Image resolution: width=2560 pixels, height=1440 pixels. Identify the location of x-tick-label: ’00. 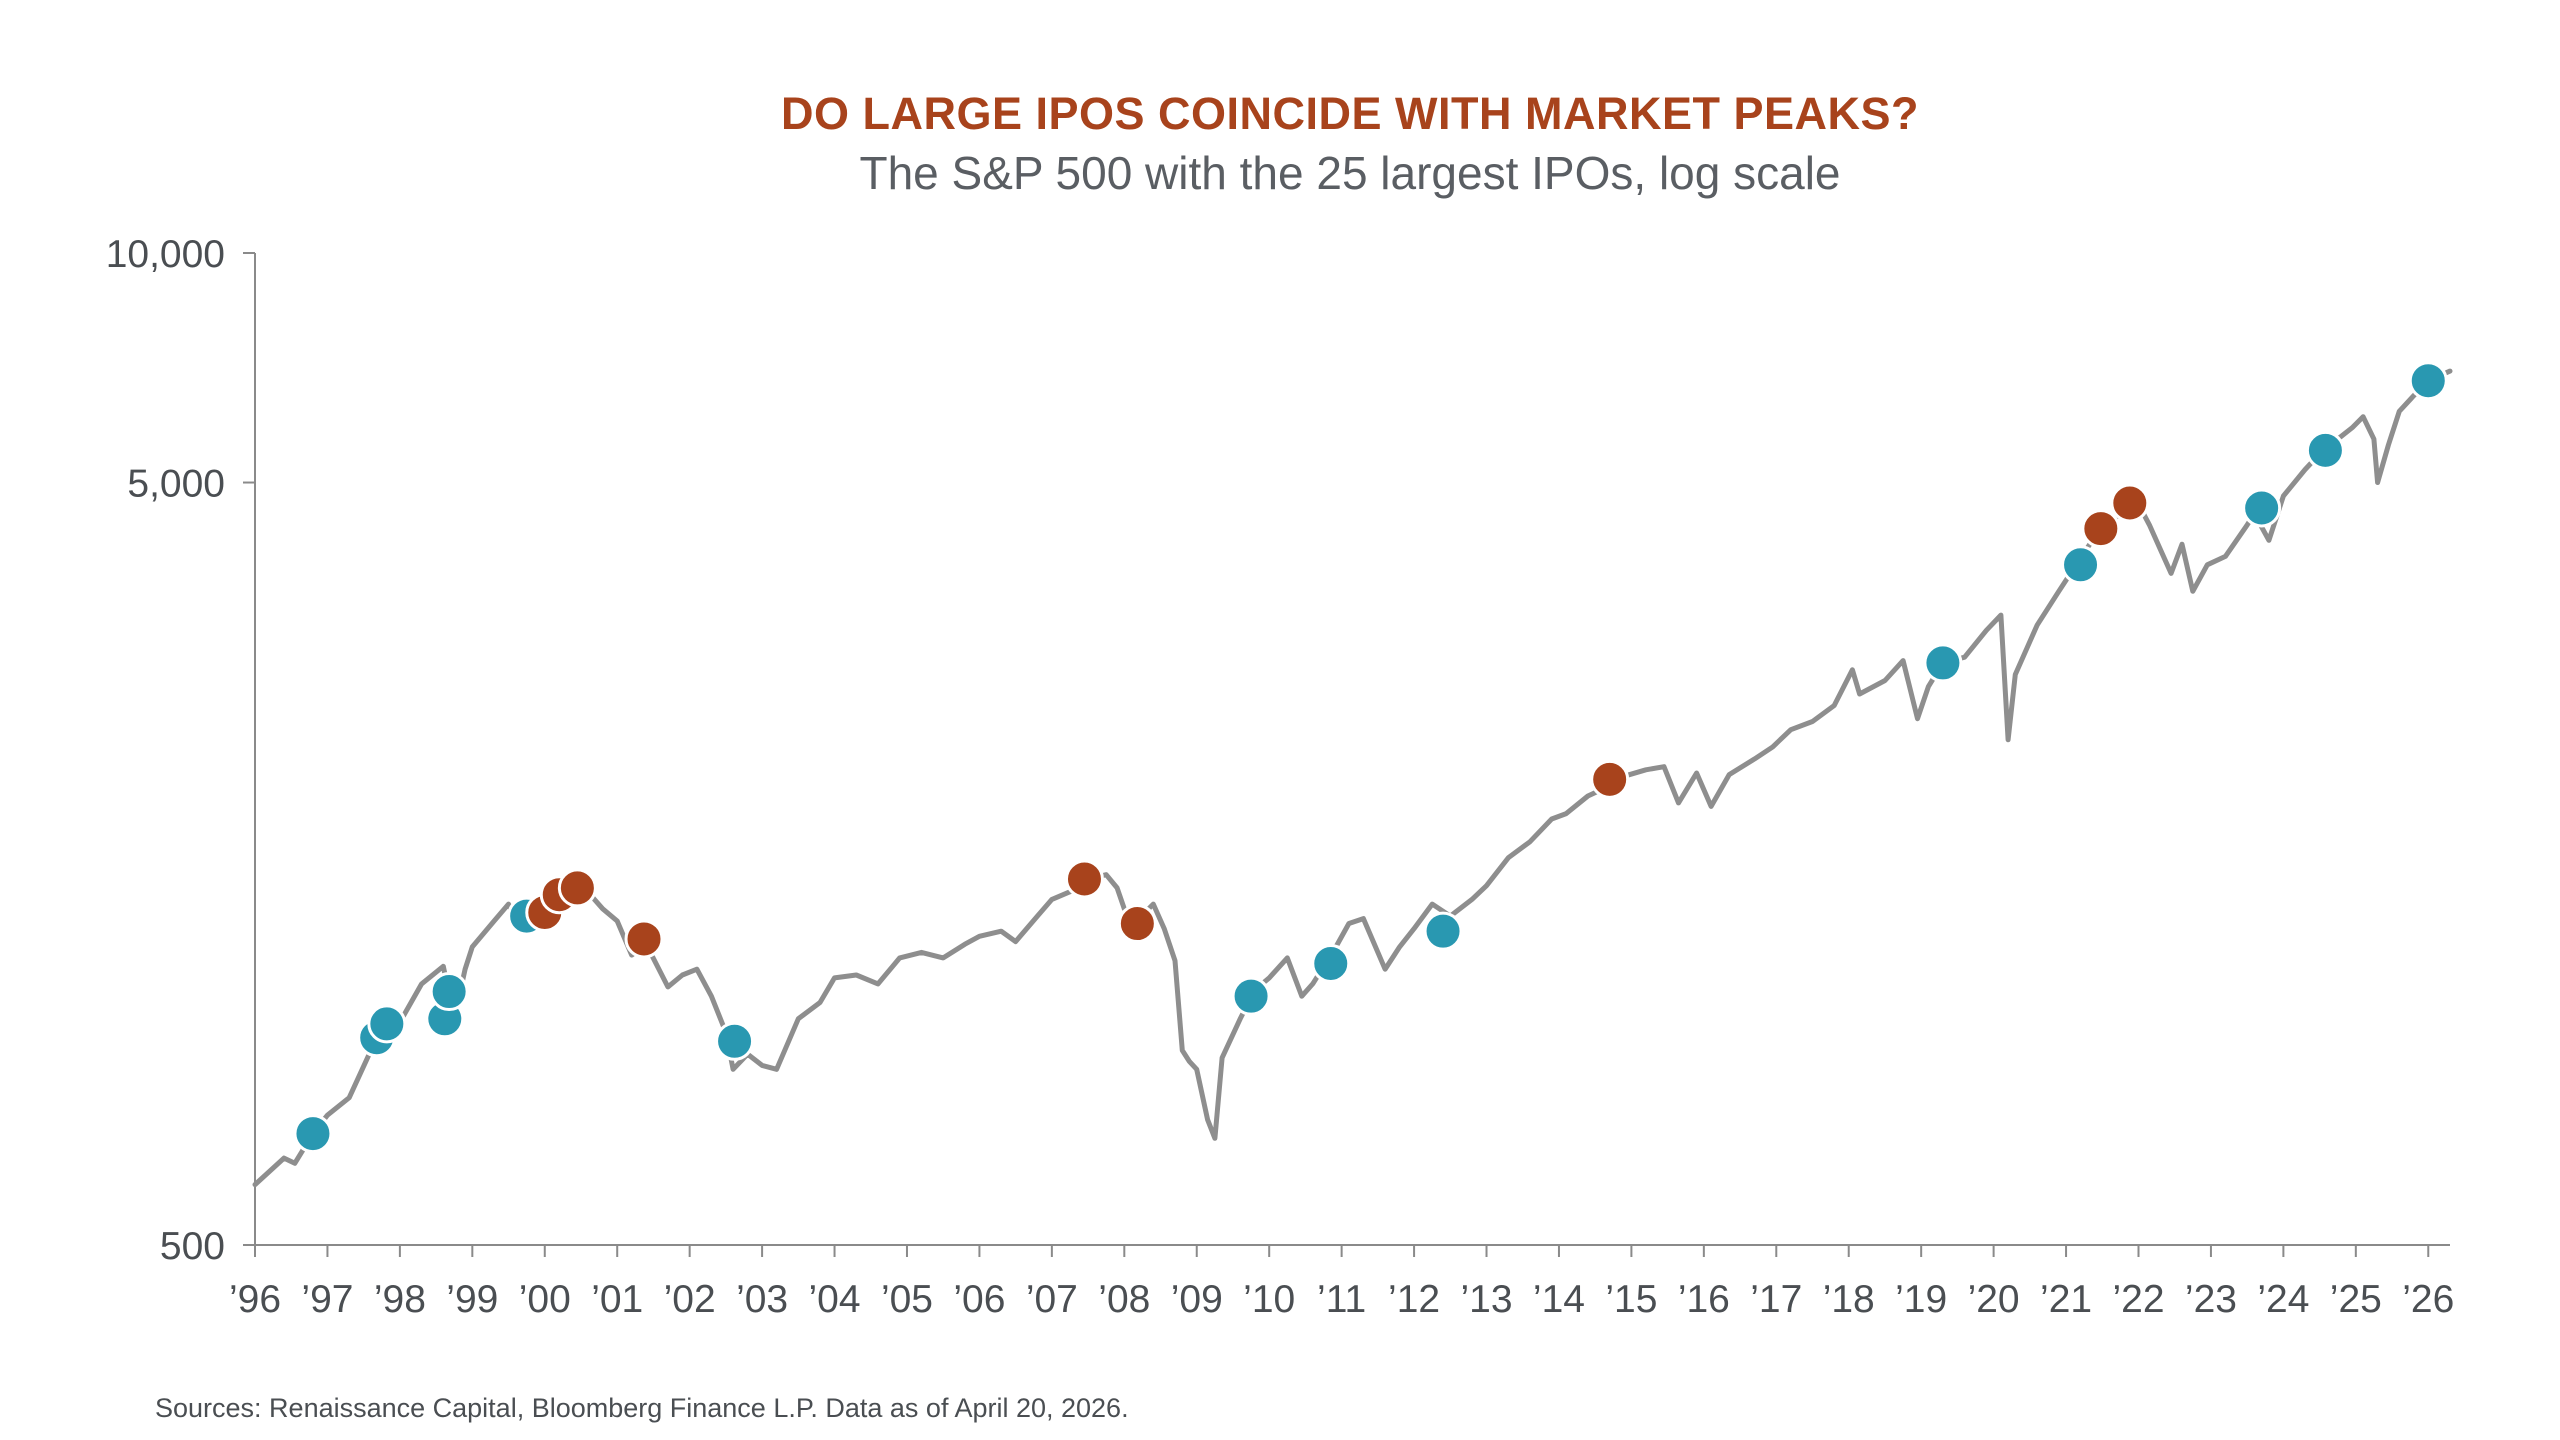
(545, 1299).